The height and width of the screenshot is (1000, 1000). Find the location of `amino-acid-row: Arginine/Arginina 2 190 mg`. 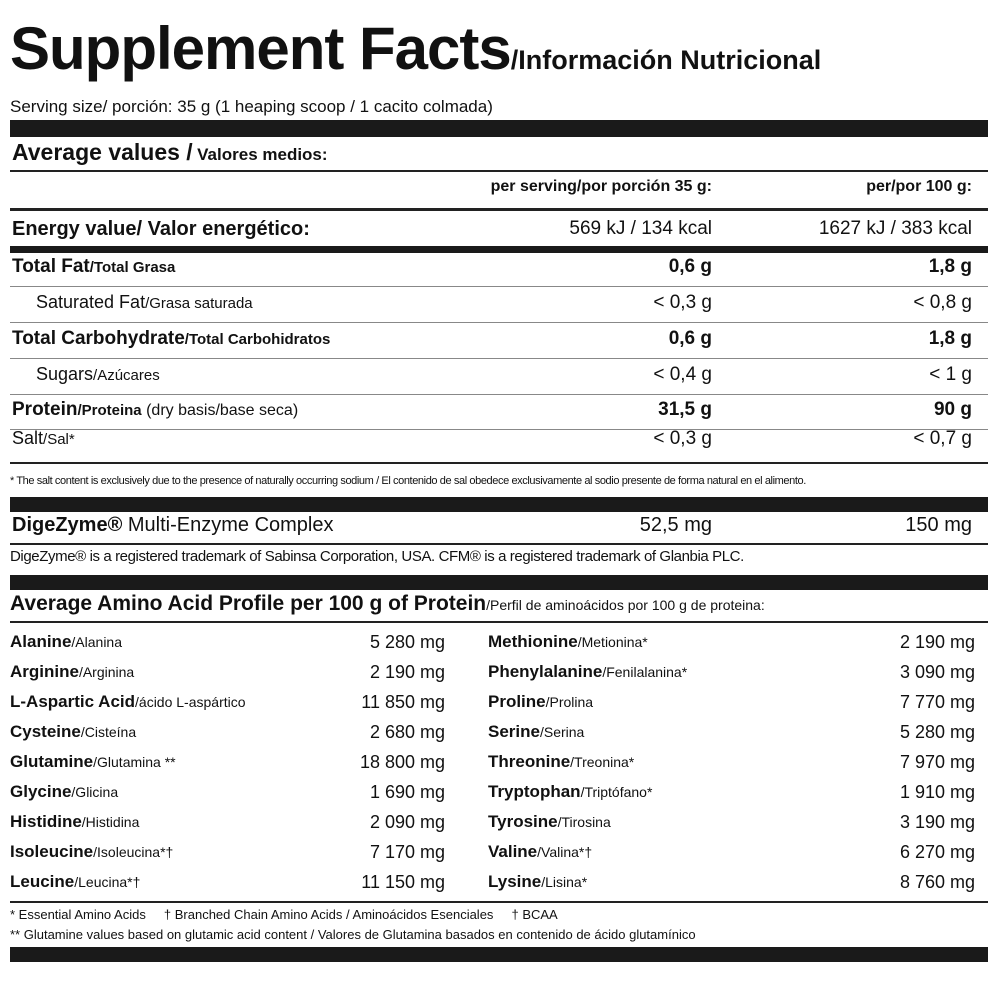

amino-acid-row: Arginine/Arginina 2 190 mg is located at coordinates (227, 676).